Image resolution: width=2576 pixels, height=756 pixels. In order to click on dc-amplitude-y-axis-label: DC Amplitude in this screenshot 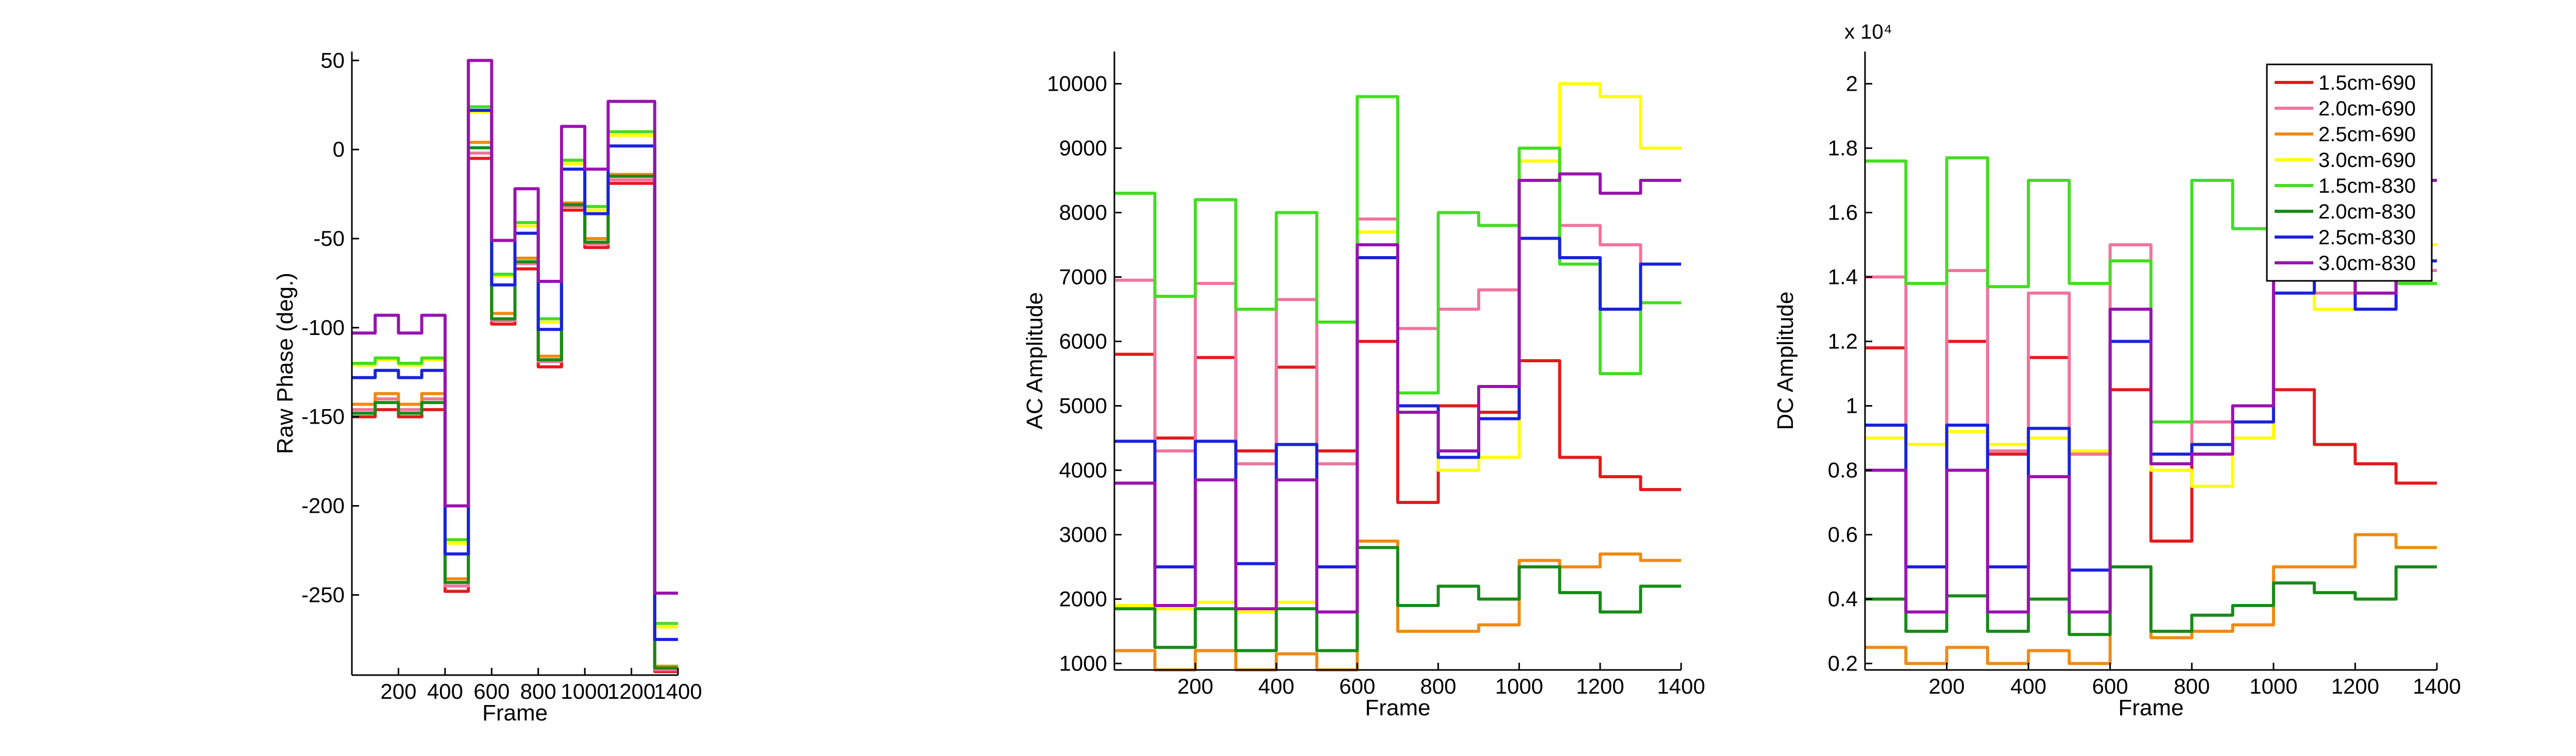, I will do `click(1785, 360)`.